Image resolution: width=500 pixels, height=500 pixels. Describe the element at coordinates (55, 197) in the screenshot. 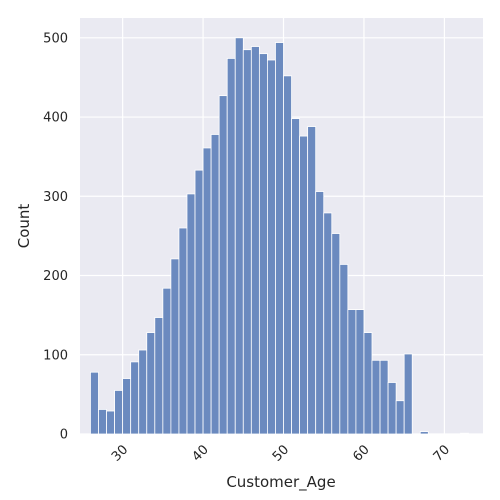

I see `y-tick-label: 300` at that location.